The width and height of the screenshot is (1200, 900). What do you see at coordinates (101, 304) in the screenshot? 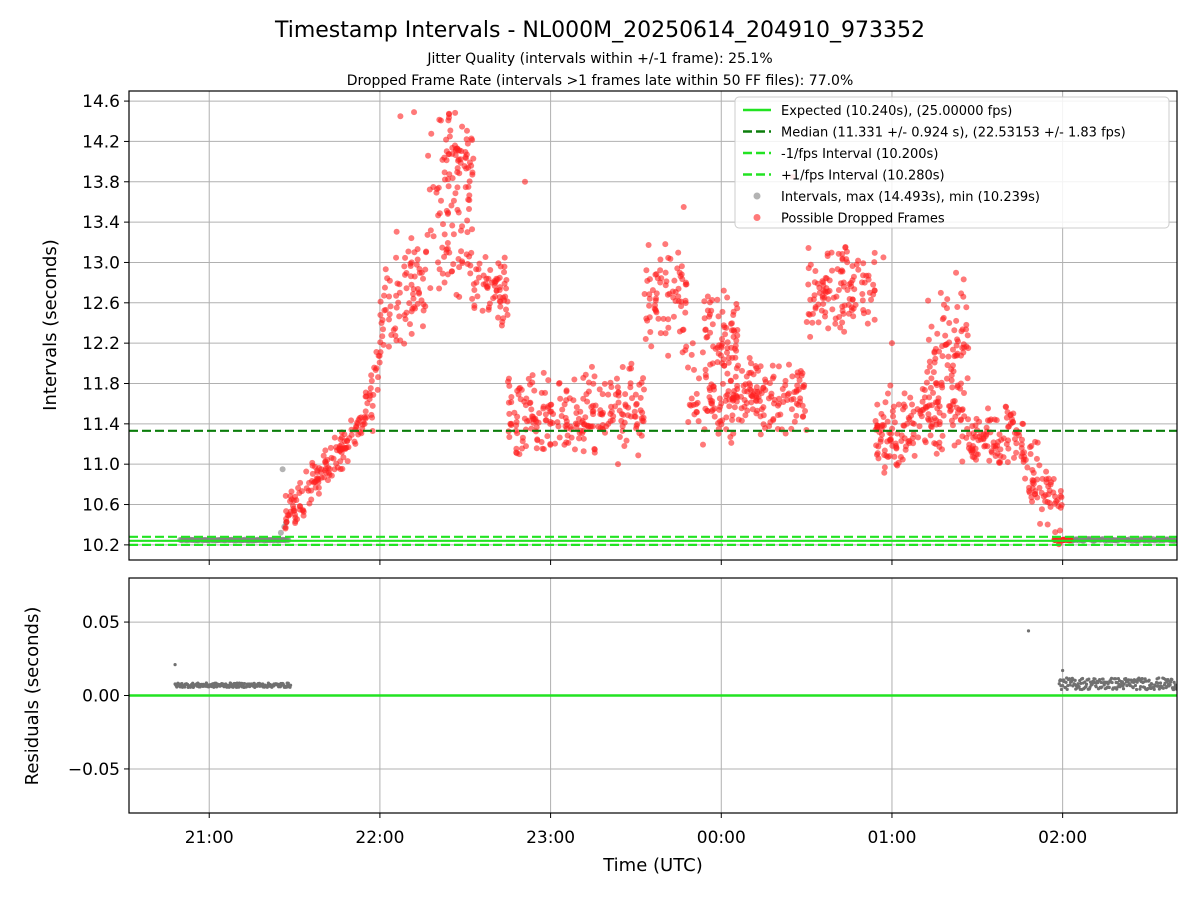
I see `top-y-tick-label: 12.6` at bounding box center [101, 304].